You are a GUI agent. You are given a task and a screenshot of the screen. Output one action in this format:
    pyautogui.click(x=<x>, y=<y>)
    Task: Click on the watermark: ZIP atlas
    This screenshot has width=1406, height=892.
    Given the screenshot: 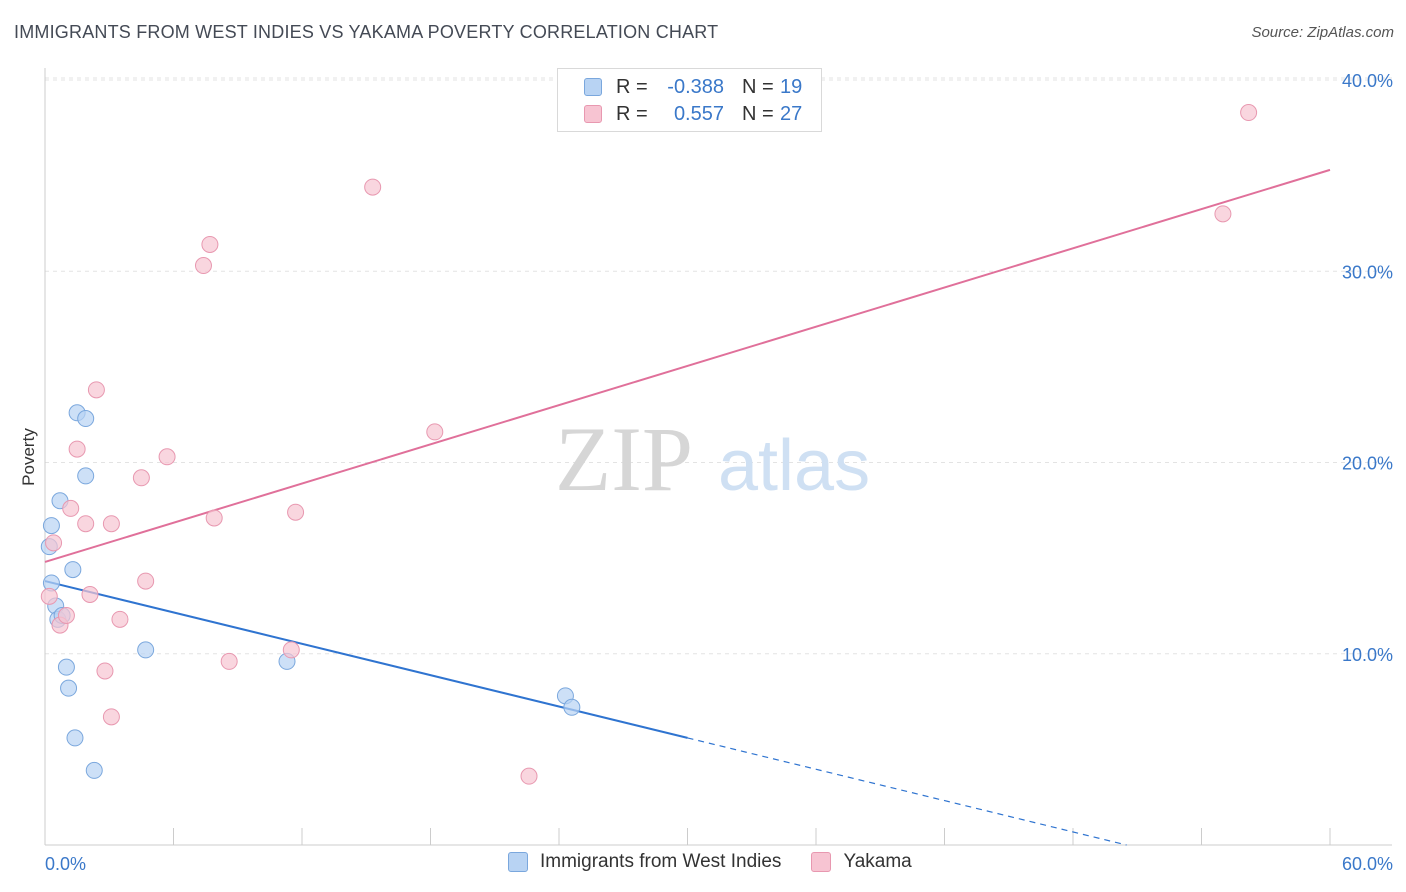 What is the action you would take?
    pyautogui.click(x=712, y=459)
    